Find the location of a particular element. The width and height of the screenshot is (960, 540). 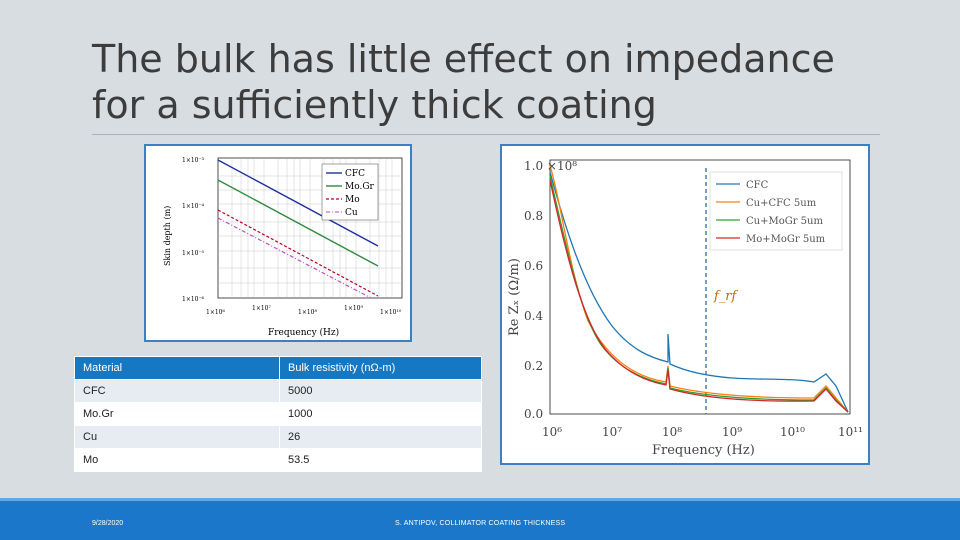

x-tick: 10⁹ is located at coordinates (732, 432).